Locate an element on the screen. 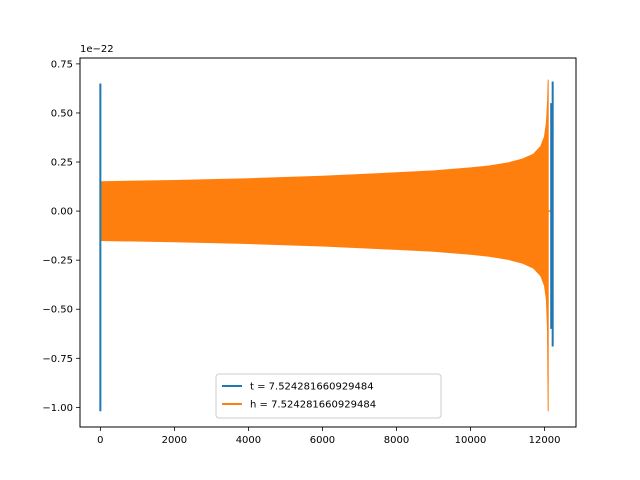 This screenshot has height=480, width=640. legend-box is located at coordinates (328, 396).